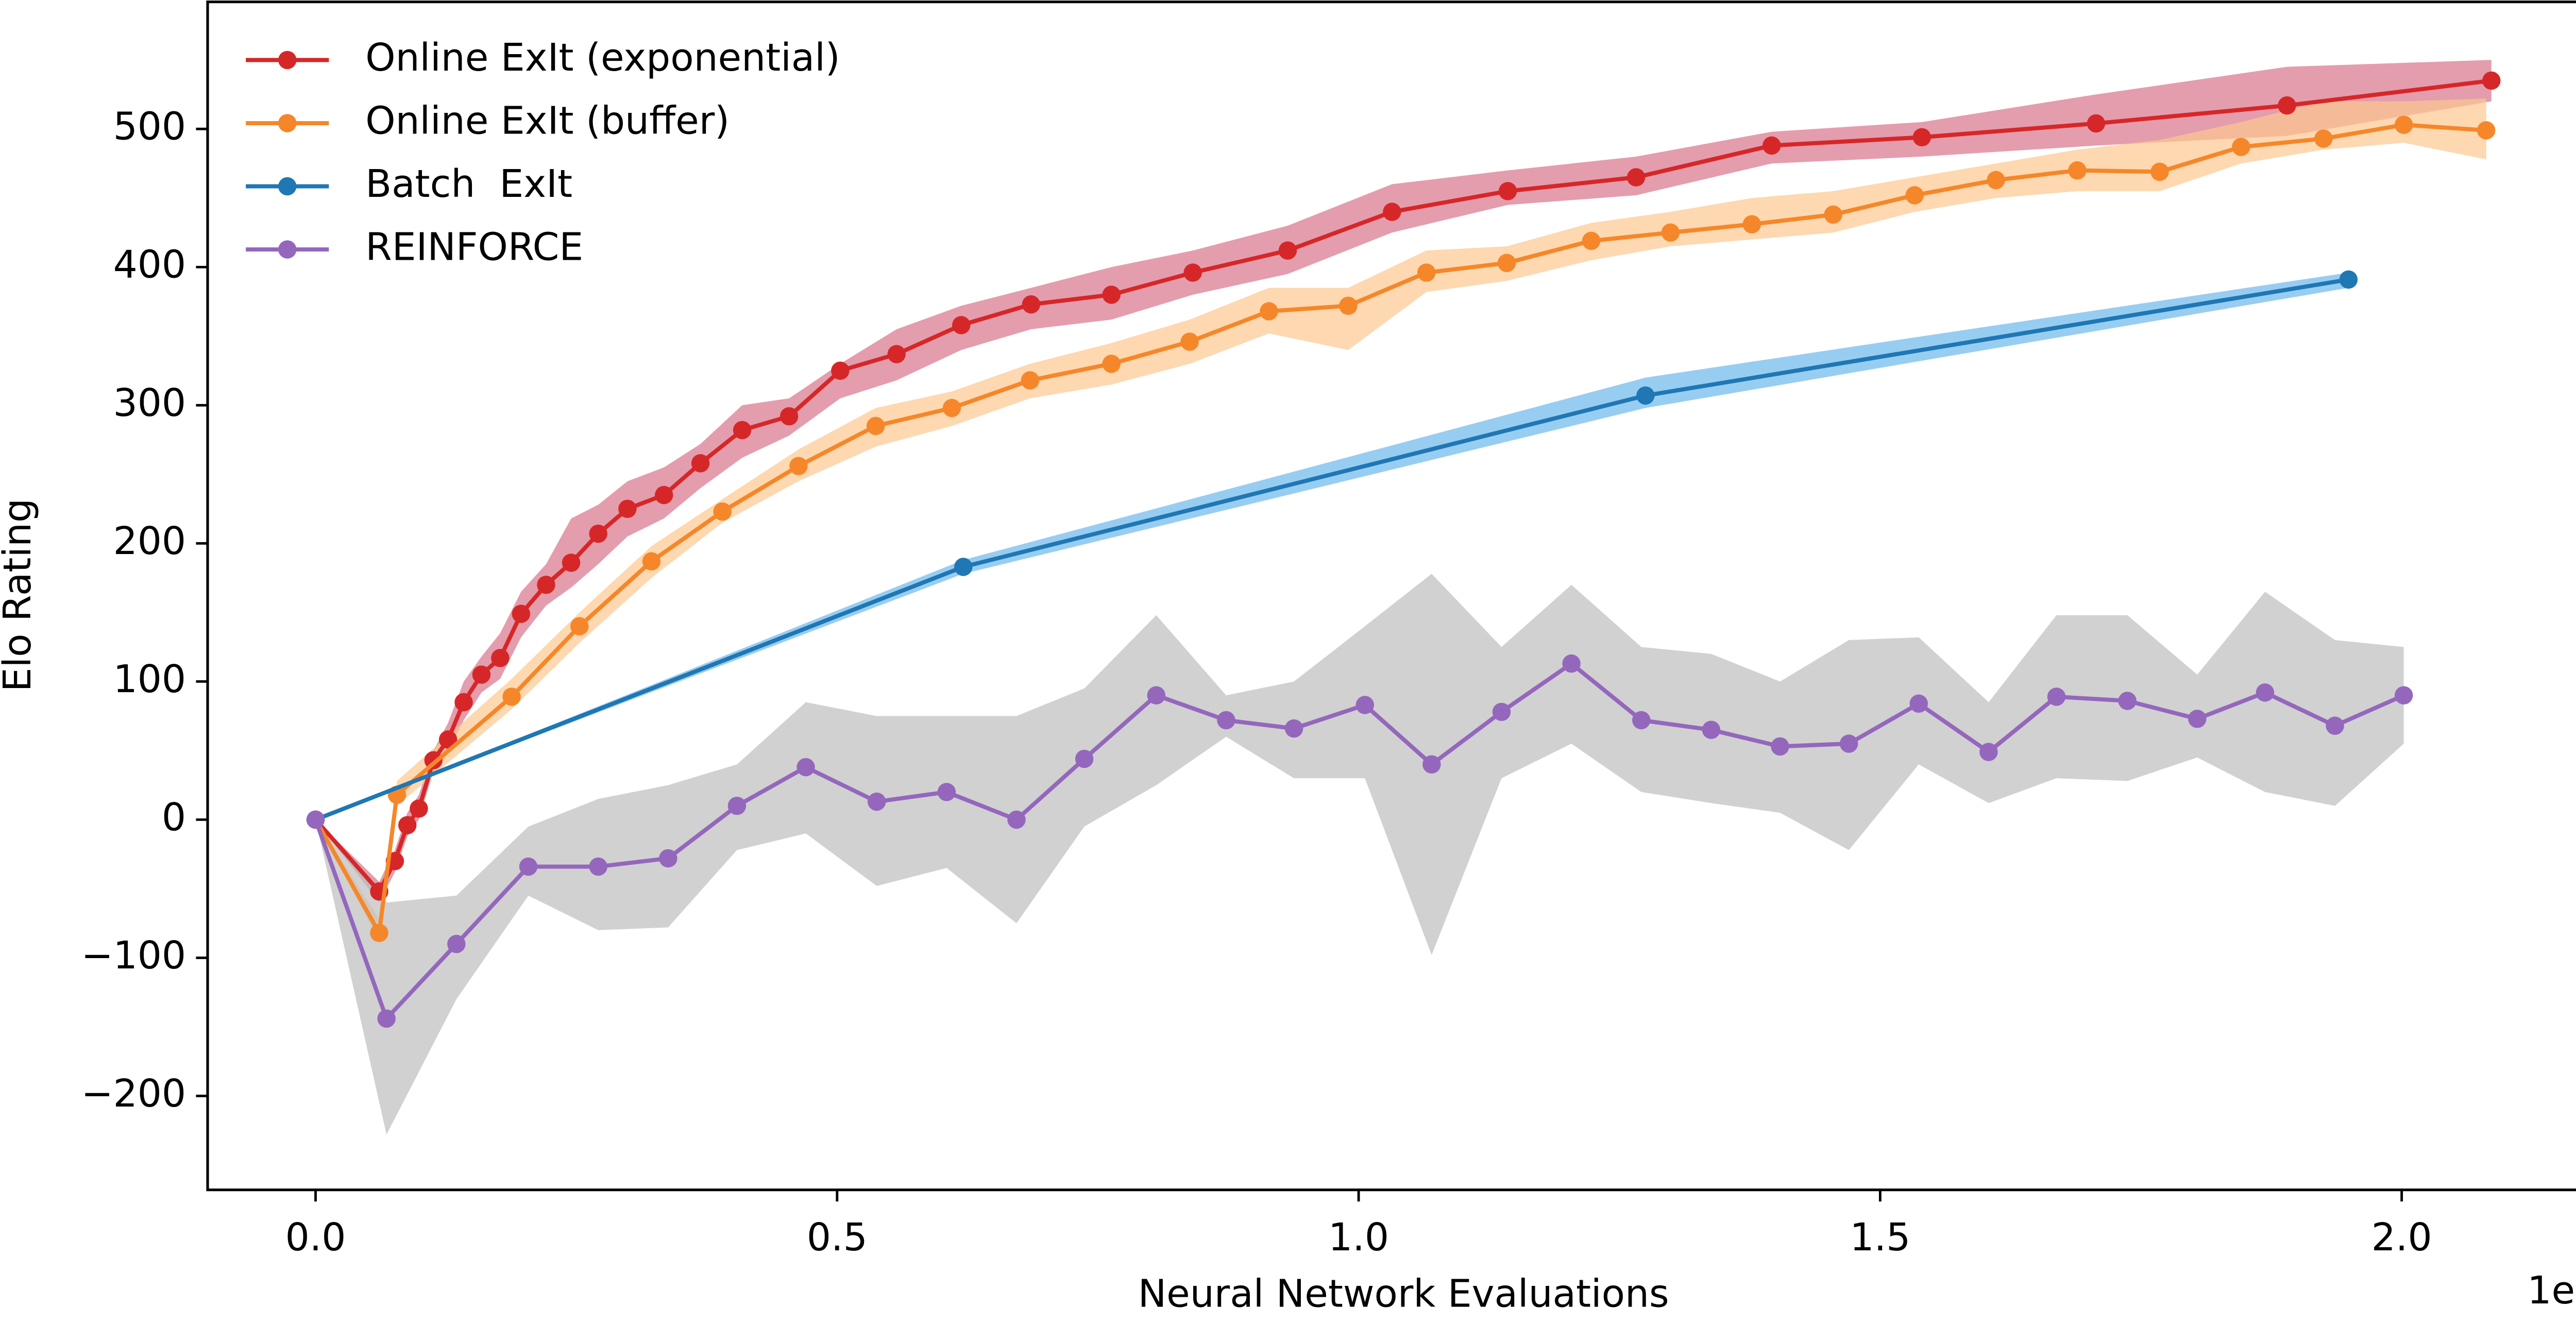 The width and height of the screenshot is (2576, 1323). Describe the element at coordinates (1880, 1237) in the screenshot. I see `x-tick-label: 1.5` at that location.